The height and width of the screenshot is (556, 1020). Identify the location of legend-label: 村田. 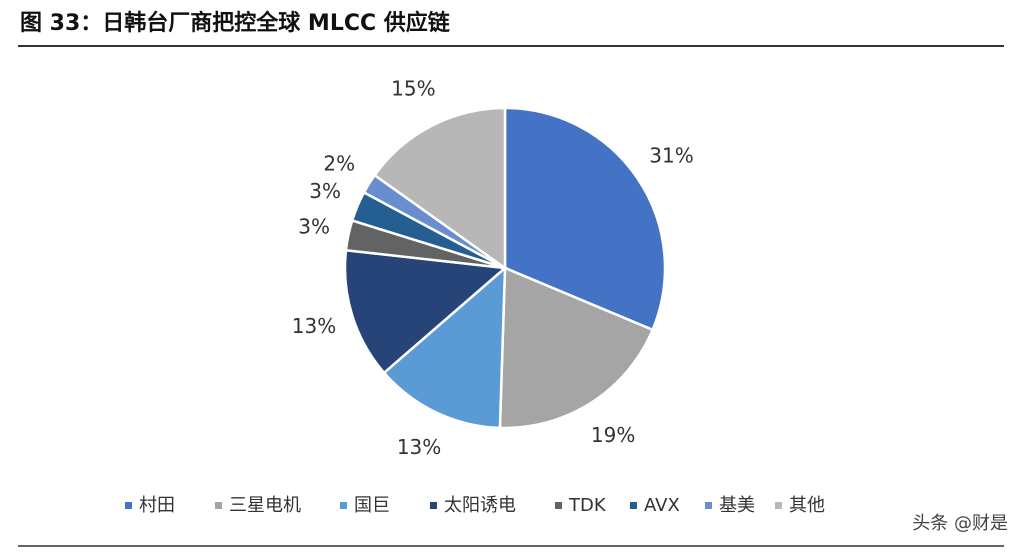
(157, 505).